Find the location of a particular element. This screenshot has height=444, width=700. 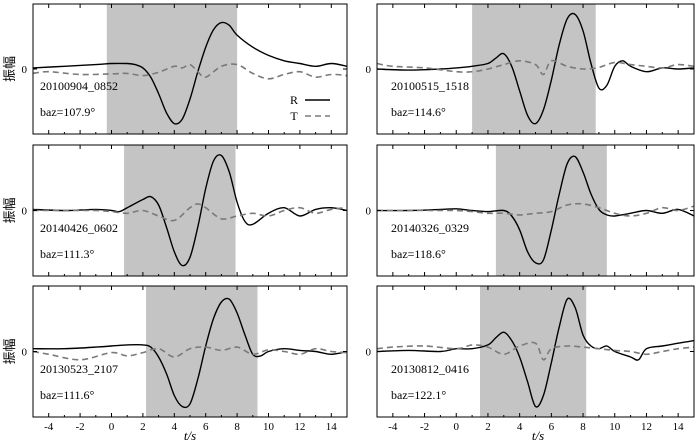

legend-label-T: T is located at coordinates (294, 116).